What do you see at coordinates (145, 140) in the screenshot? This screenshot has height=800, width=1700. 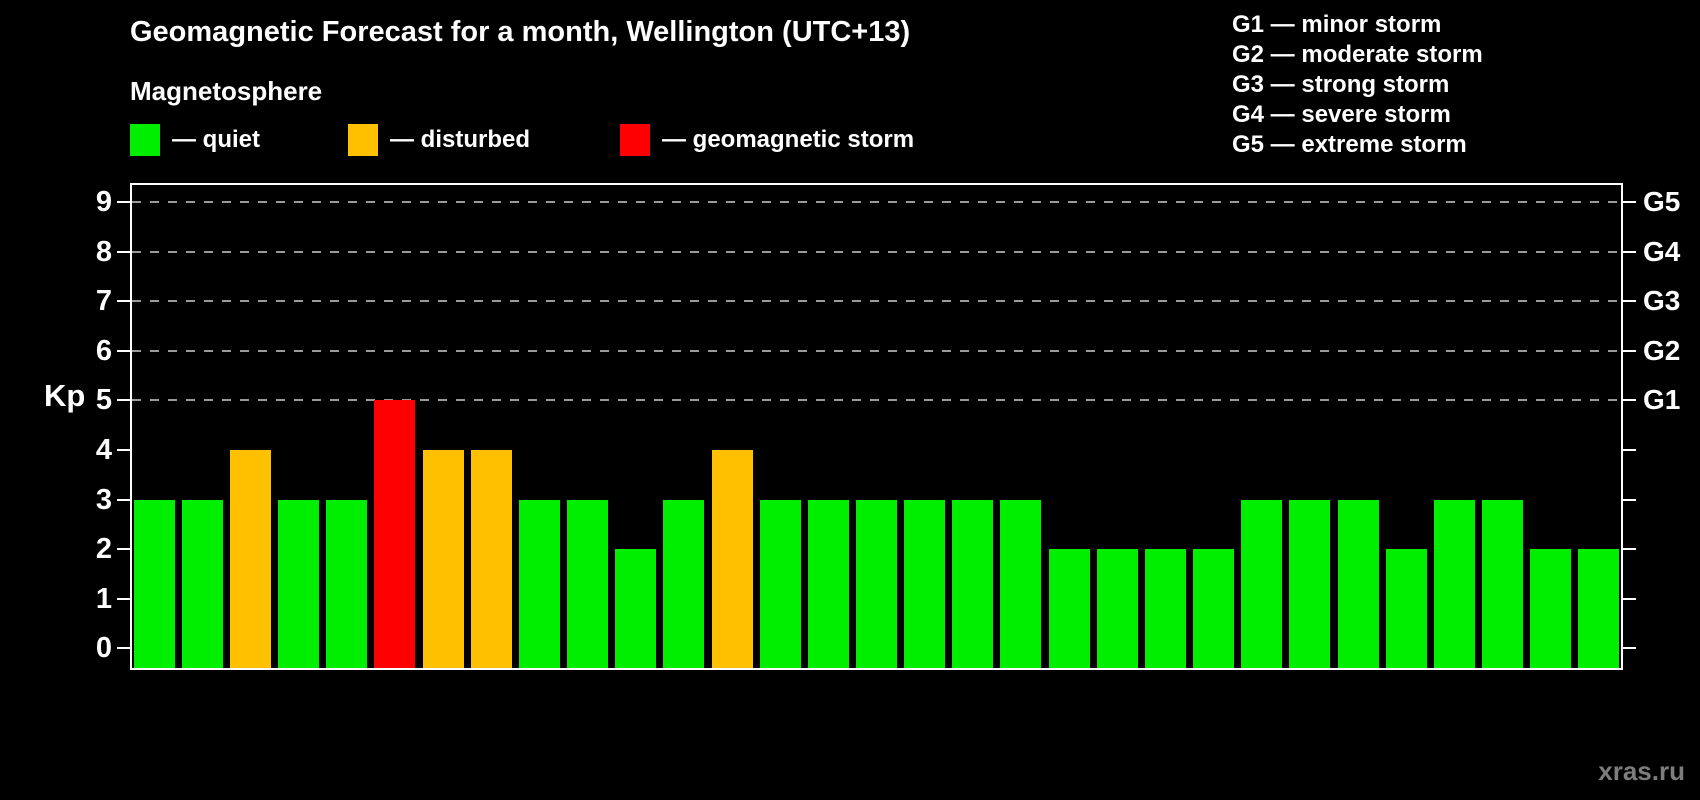 I see `legend-swatch-quiet-icon` at bounding box center [145, 140].